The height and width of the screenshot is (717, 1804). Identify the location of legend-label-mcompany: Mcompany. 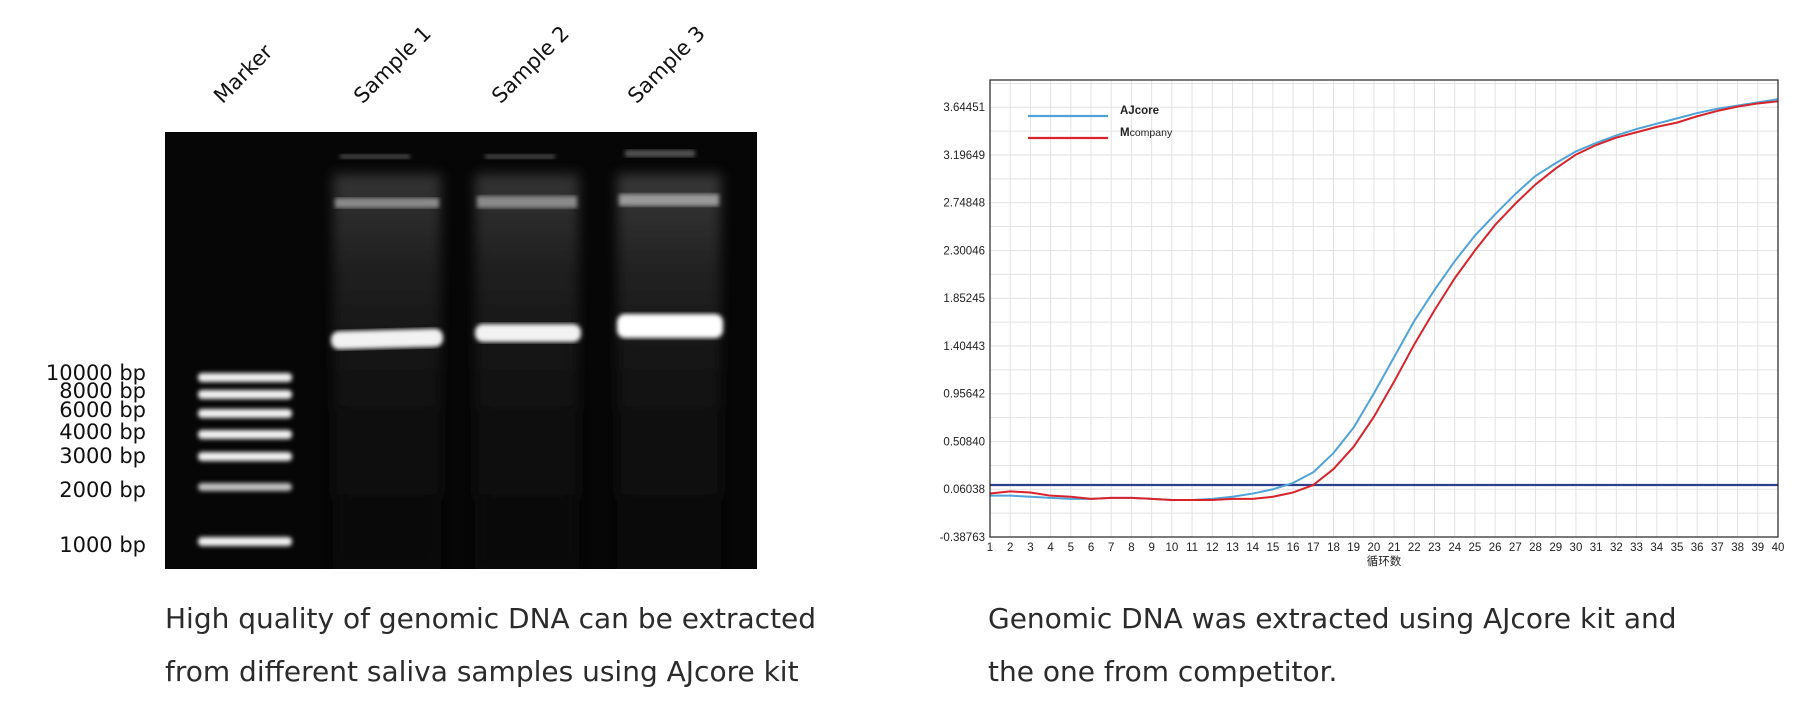
(1146, 133).